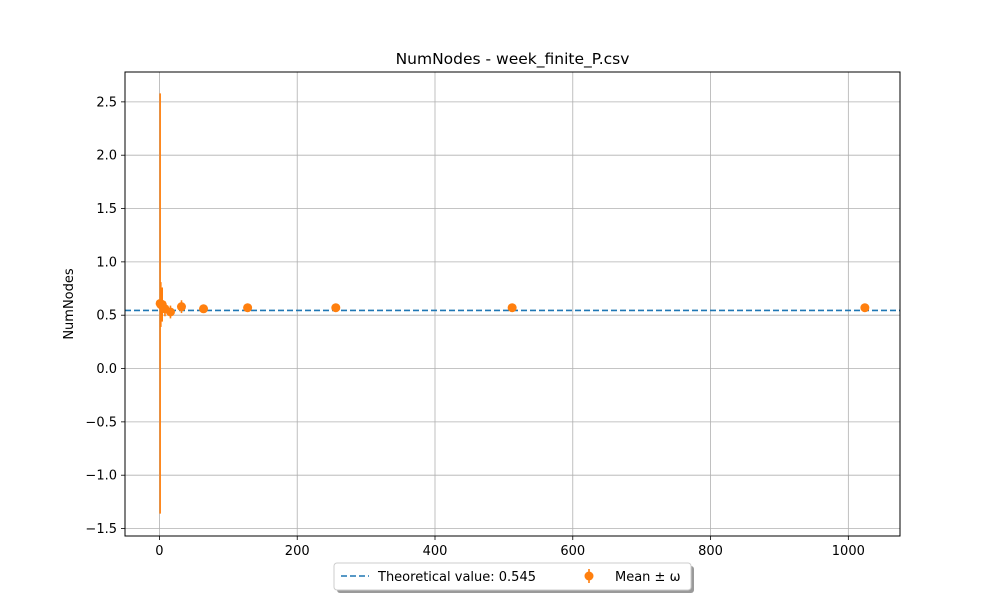 The image size is (1000, 600). Describe the element at coordinates (101, 422) in the screenshot. I see `y-tick-label: −0.5` at that location.